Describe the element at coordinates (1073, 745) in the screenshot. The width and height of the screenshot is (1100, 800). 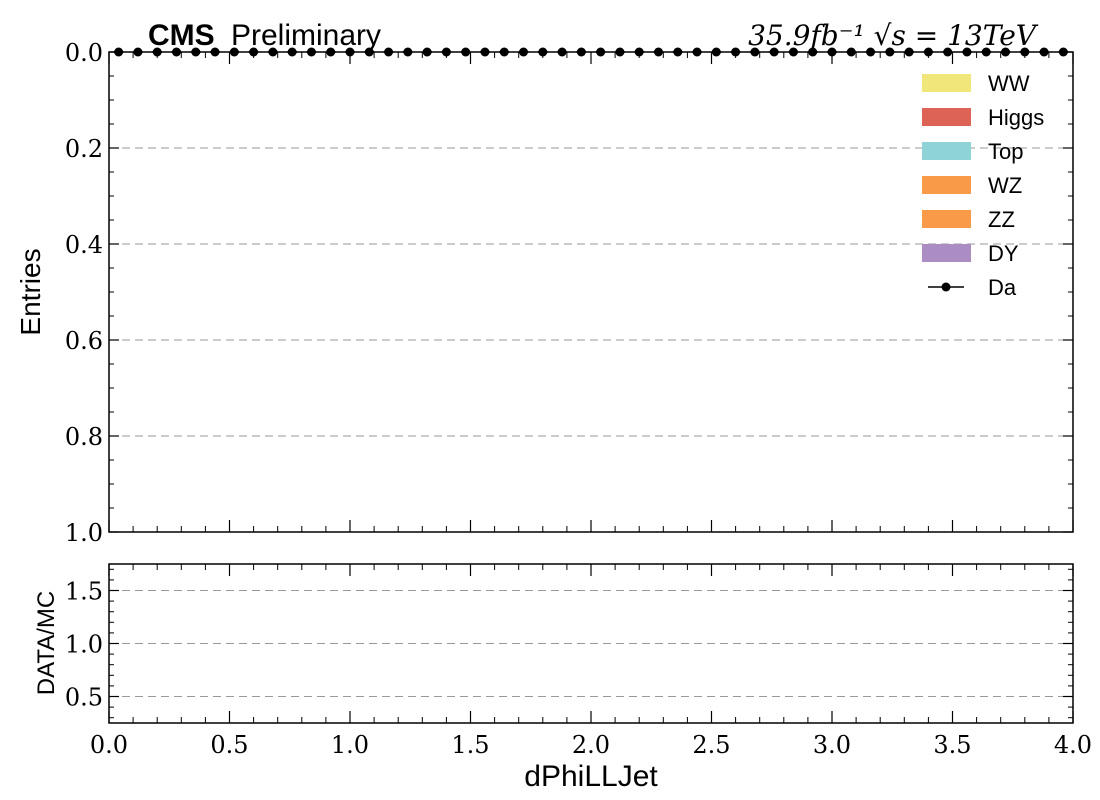
I see `x-tick-label: 4.0` at that location.